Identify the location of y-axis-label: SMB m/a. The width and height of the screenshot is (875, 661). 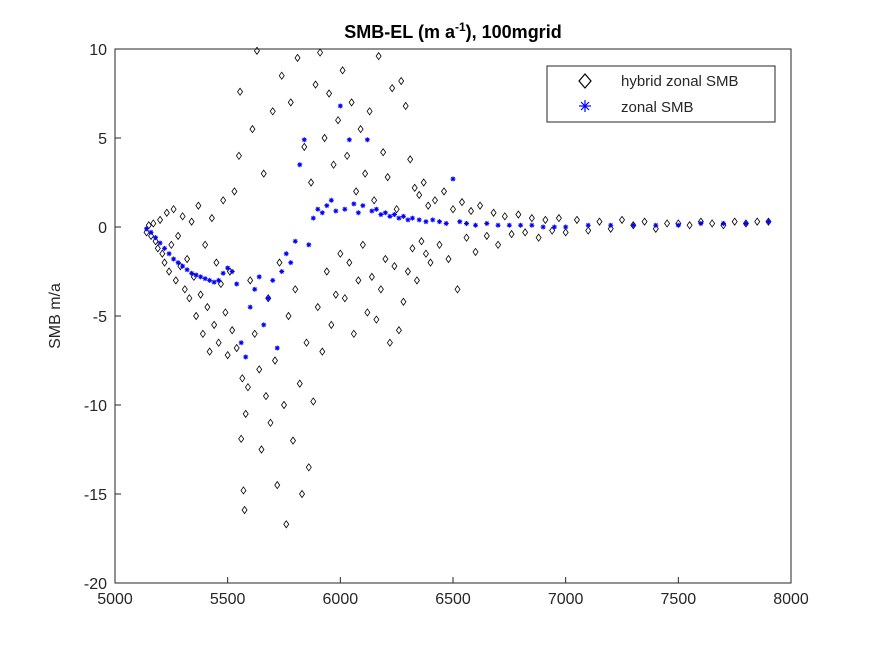
(55, 316).